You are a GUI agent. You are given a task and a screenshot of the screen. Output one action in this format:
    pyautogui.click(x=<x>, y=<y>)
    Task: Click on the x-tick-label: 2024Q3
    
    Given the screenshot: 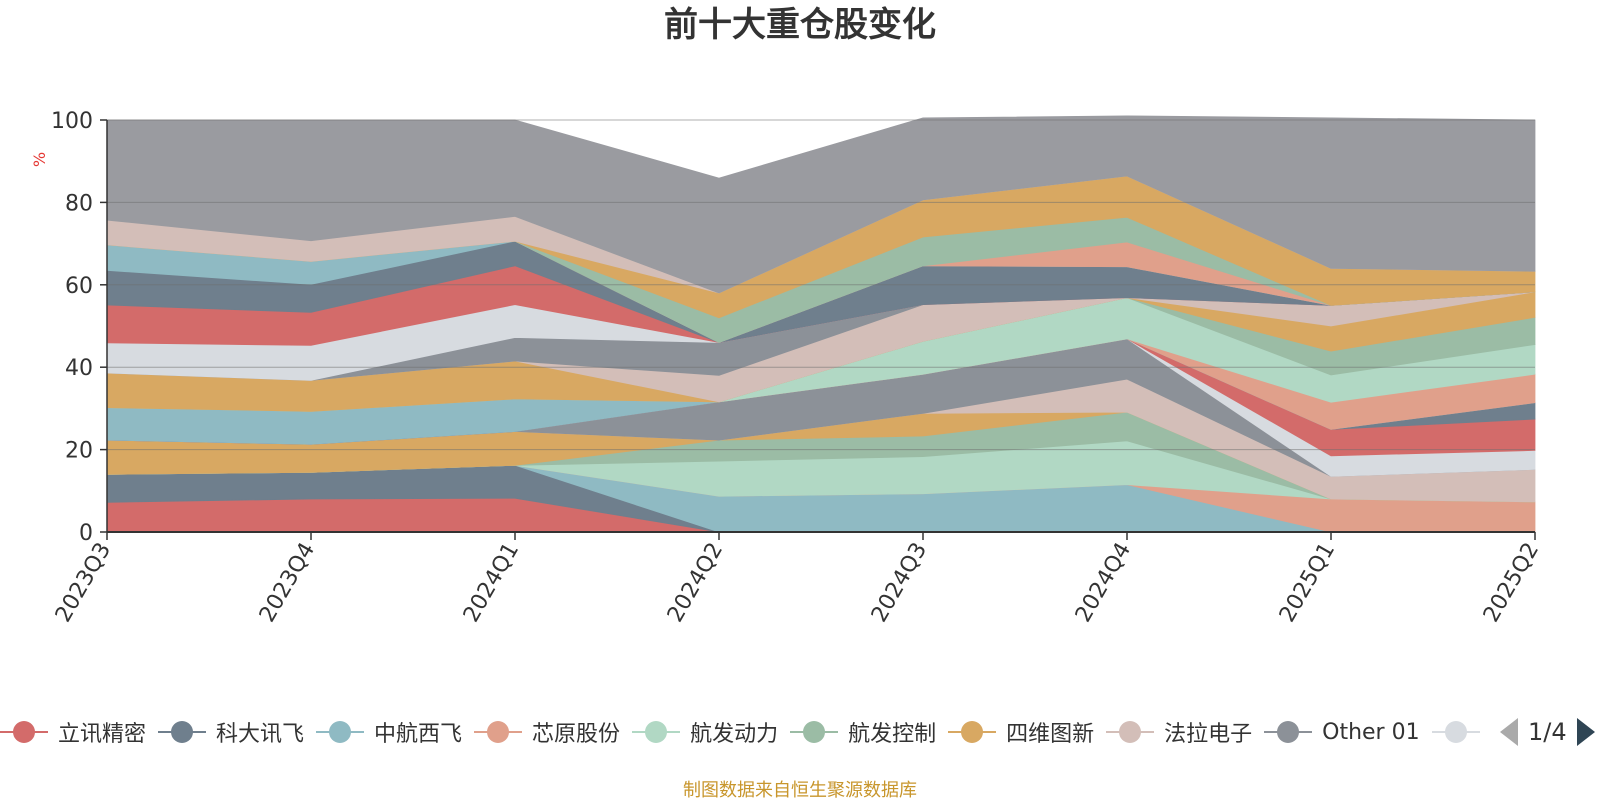 What is the action you would take?
    pyautogui.click(x=899, y=583)
    